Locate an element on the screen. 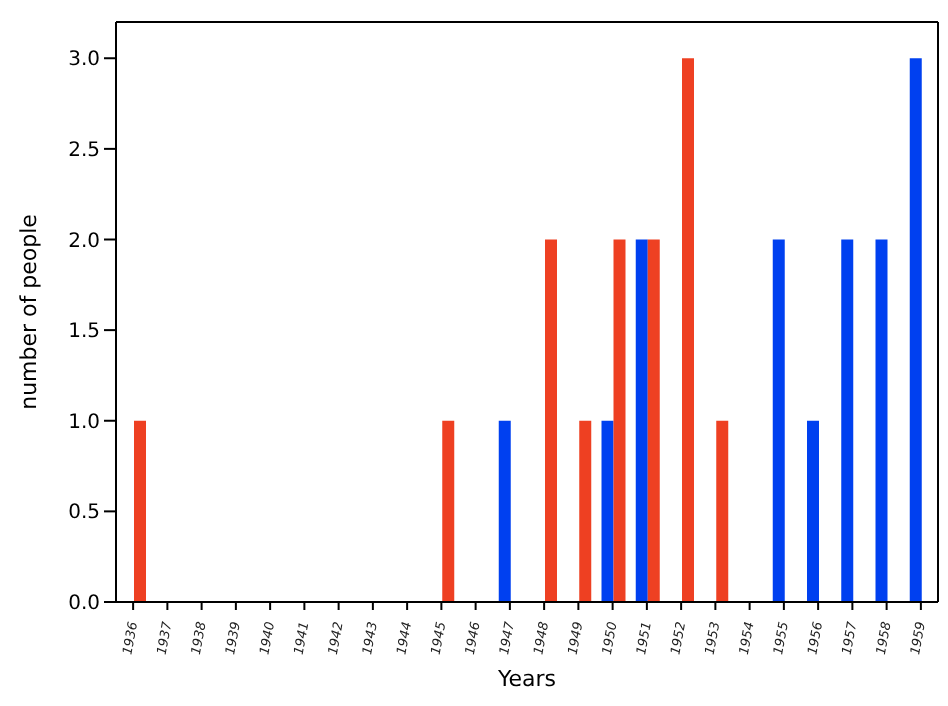 The height and width of the screenshot is (706, 948). y-tick-label: 1.5 is located at coordinates (84, 332).